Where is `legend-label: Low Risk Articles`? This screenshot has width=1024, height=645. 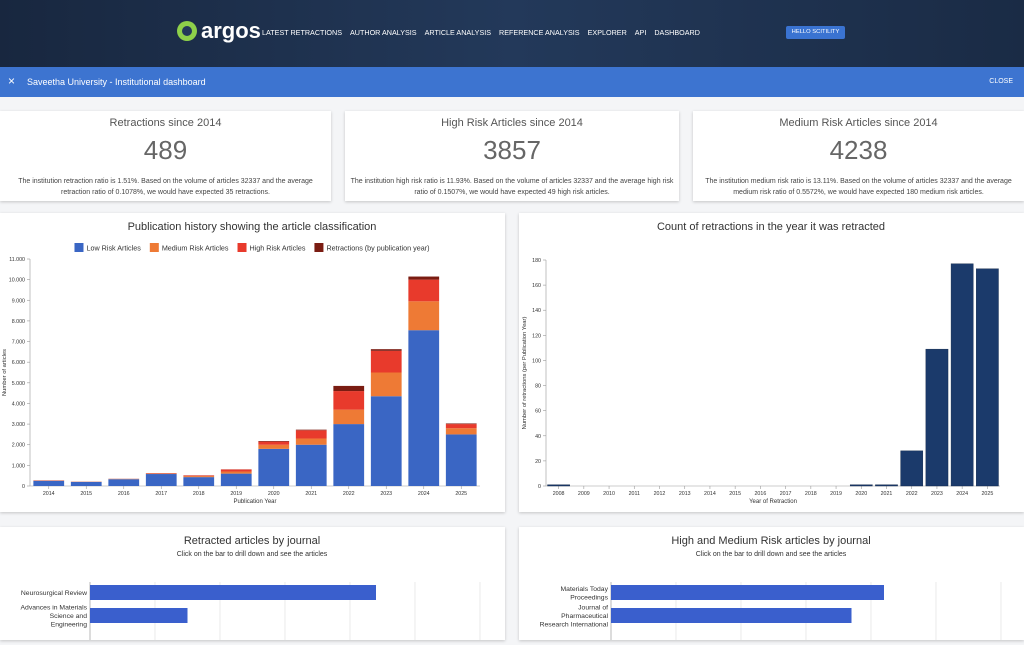
legend-label: Low Risk Articles is located at coordinates (113, 248).